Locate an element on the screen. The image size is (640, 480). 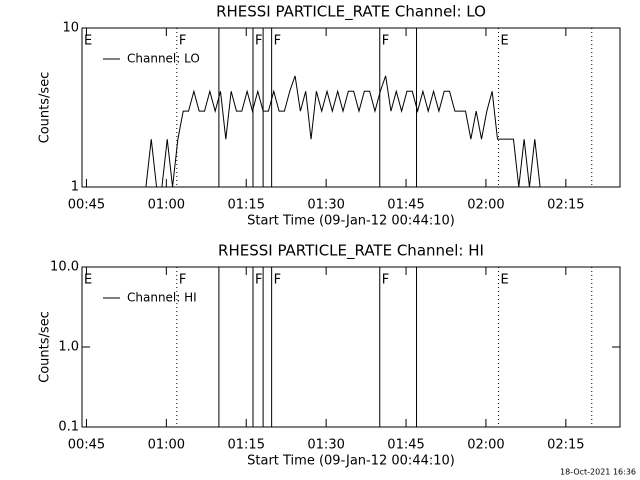
y-tick-label: 0.1 is located at coordinates (68, 427).